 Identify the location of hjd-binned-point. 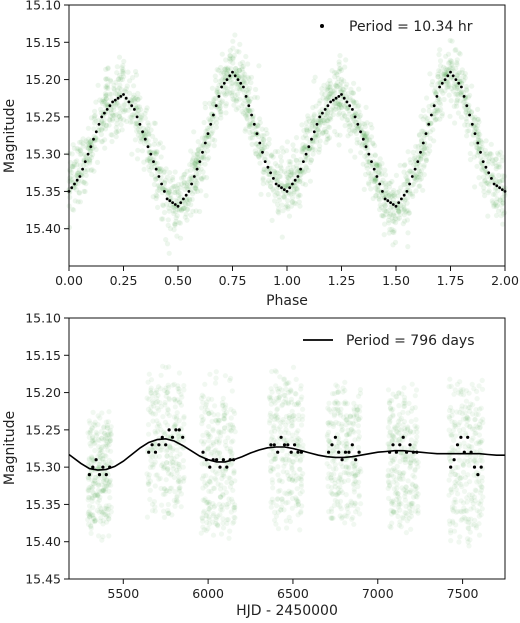
(110, 467).